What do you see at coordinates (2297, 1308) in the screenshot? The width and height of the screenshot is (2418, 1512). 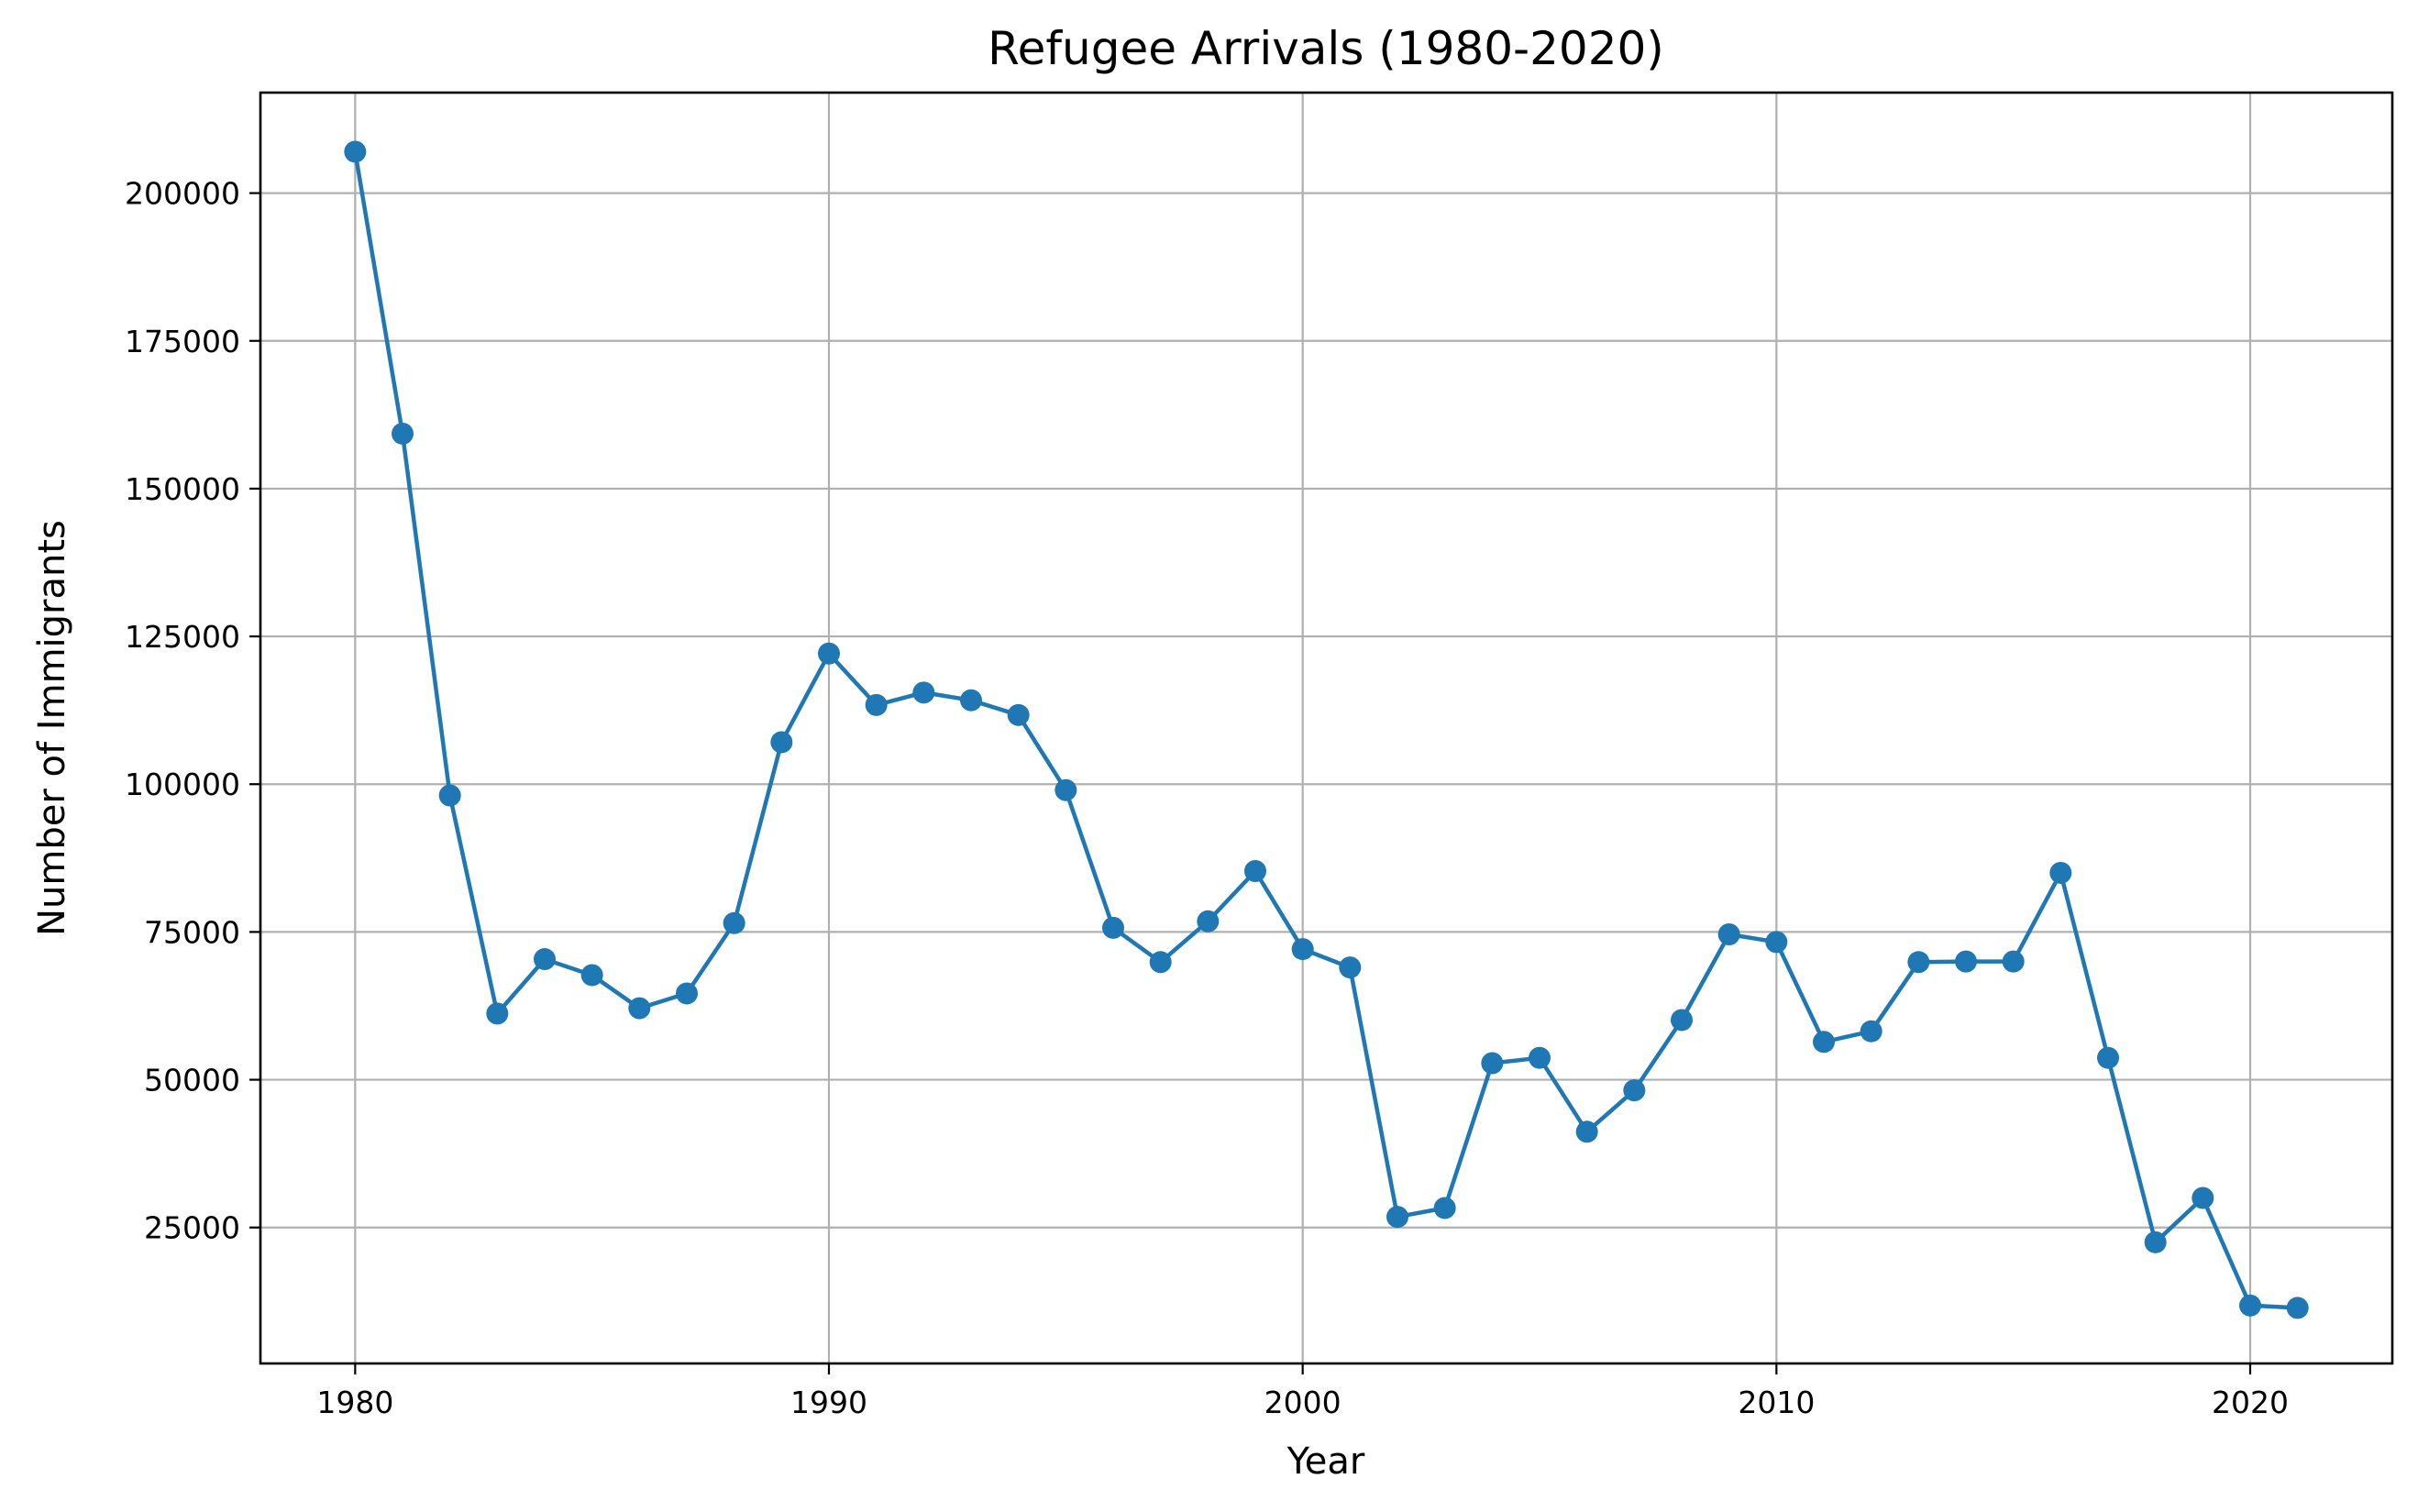 I see `data-point-2021` at bounding box center [2297, 1308].